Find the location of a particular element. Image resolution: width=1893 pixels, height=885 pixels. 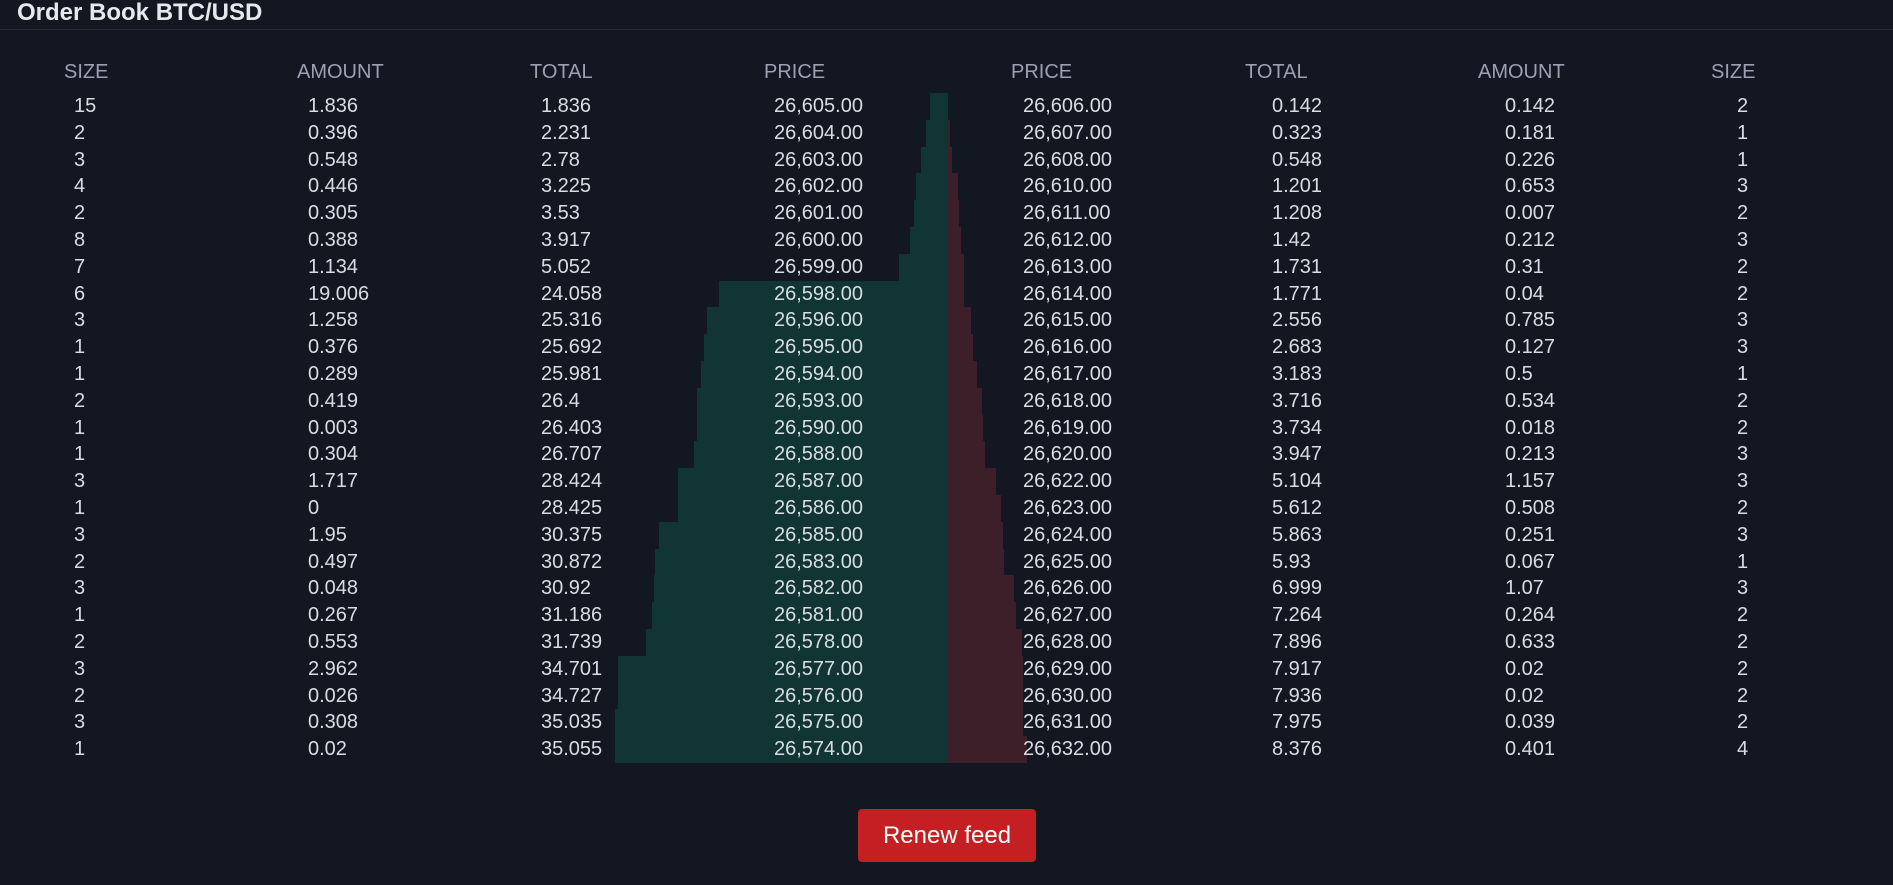

bid-amount-cell: 0.553 is located at coordinates (333, 642).